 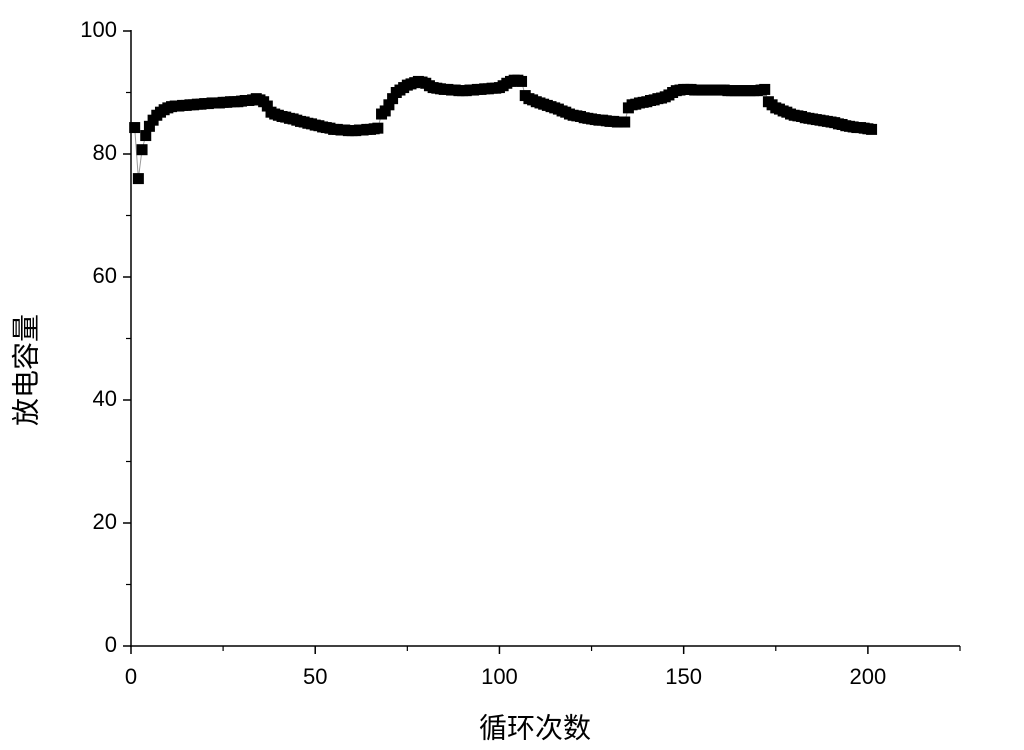 What do you see at coordinates (535, 728) in the screenshot?
I see `x-axis-title: 循环次数` at bounding box center [535, 728].